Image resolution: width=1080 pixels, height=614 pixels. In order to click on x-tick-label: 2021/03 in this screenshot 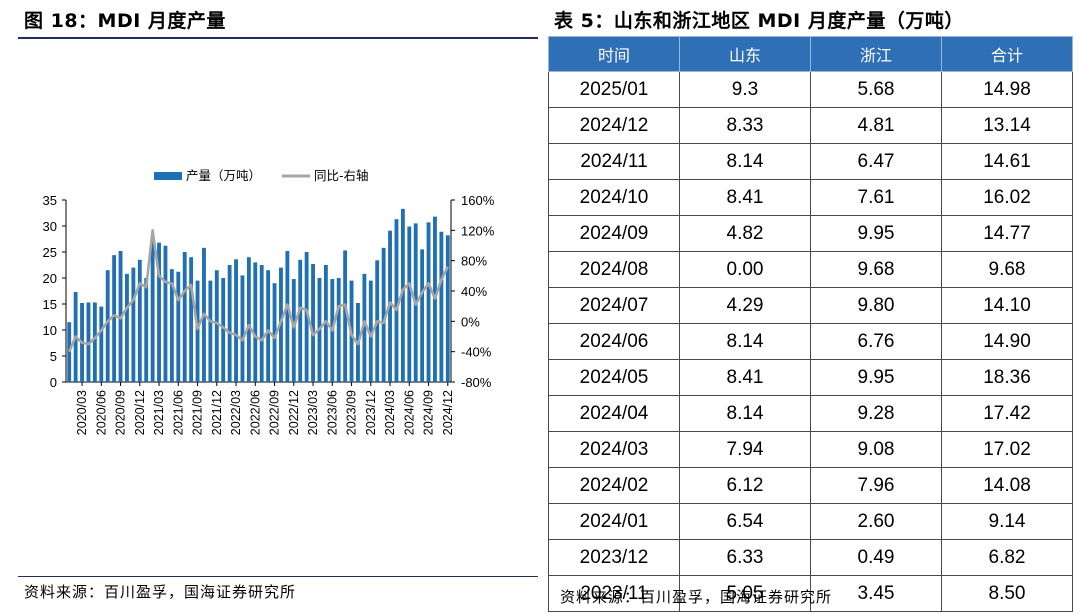, I will do `click(159, 412)`.